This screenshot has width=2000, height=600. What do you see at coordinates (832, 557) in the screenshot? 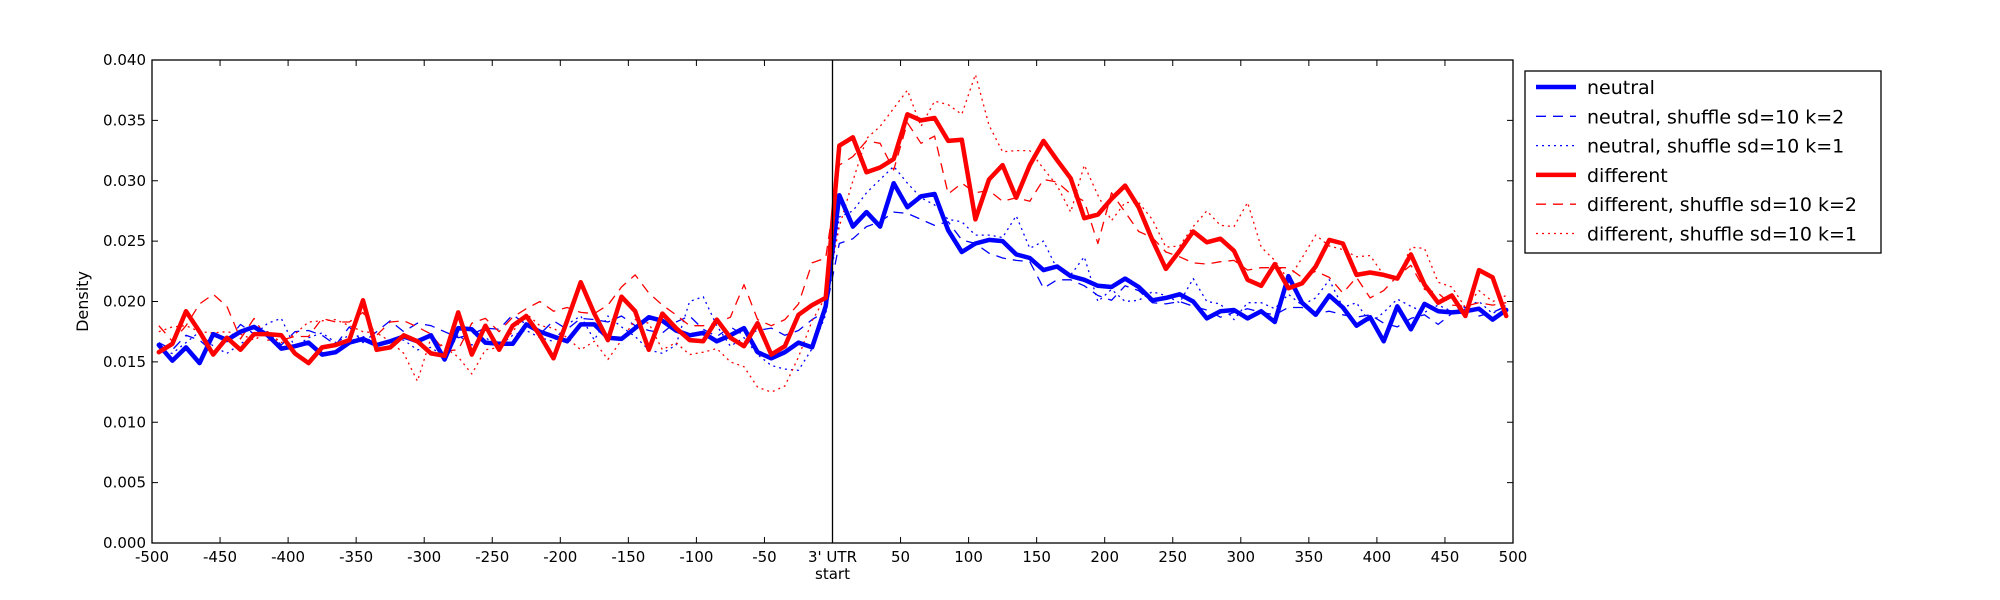
I see `x-tick-label: 3' UTR` at bounding box center [832, 557].